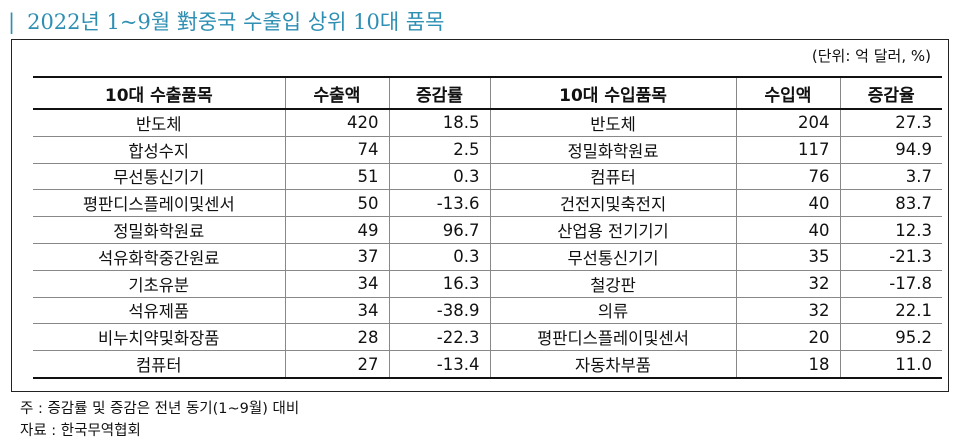 This screenshot has width=960, height=442. What do you see at coordinates (890, 93) in the screenshot?
I see `header-import-change: 증감율` at bounding box center [890, 93].